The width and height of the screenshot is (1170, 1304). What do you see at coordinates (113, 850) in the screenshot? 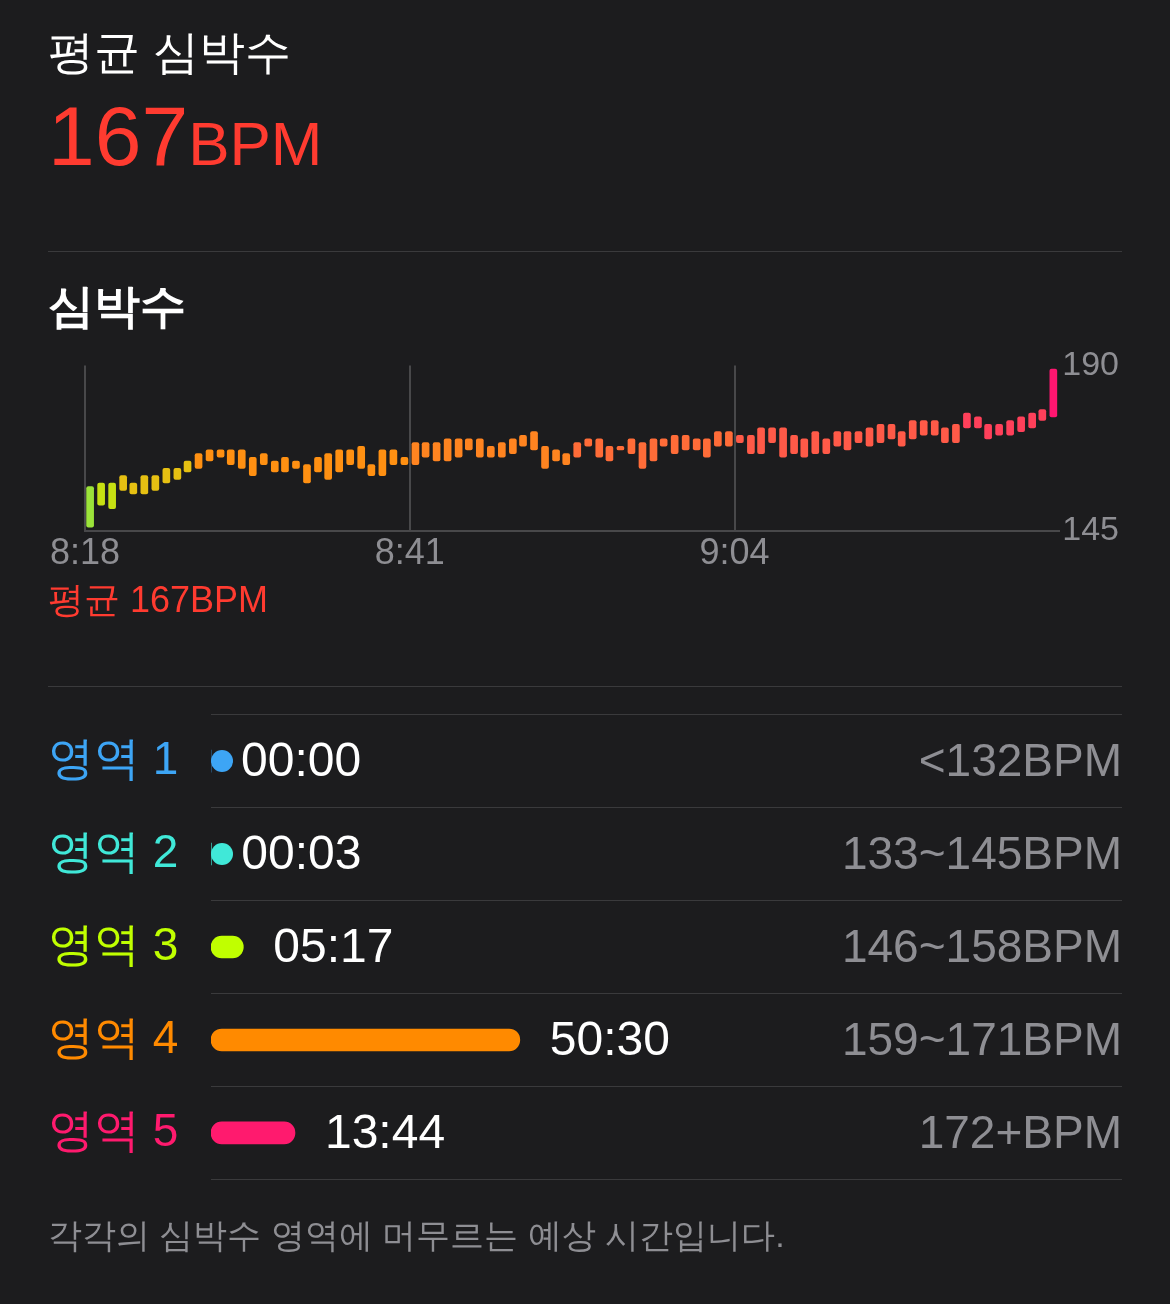
I see `y-tick-label: 영역 2` at bounding box center [113, 850].